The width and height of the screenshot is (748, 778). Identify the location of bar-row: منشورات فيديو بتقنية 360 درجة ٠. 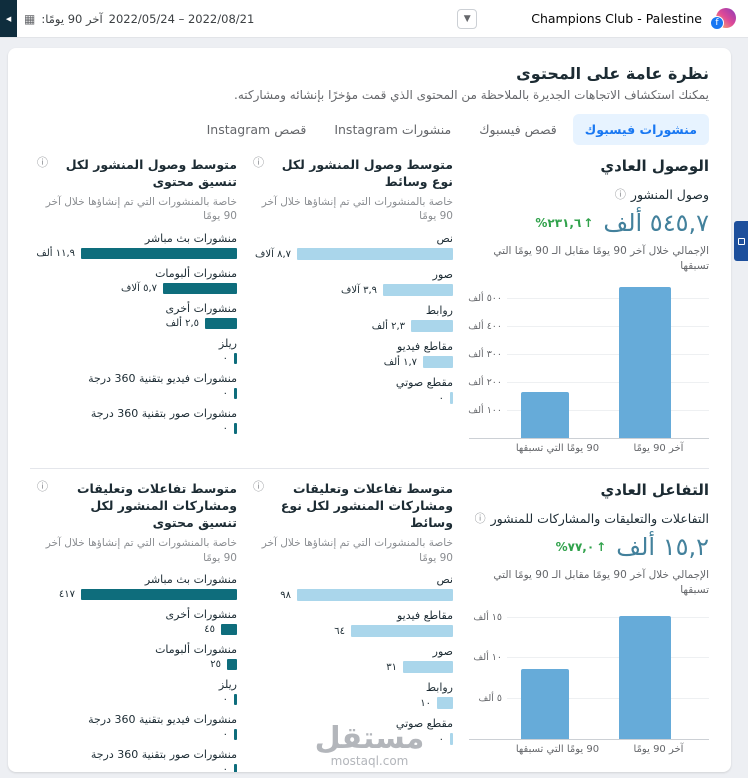
(162, 727).